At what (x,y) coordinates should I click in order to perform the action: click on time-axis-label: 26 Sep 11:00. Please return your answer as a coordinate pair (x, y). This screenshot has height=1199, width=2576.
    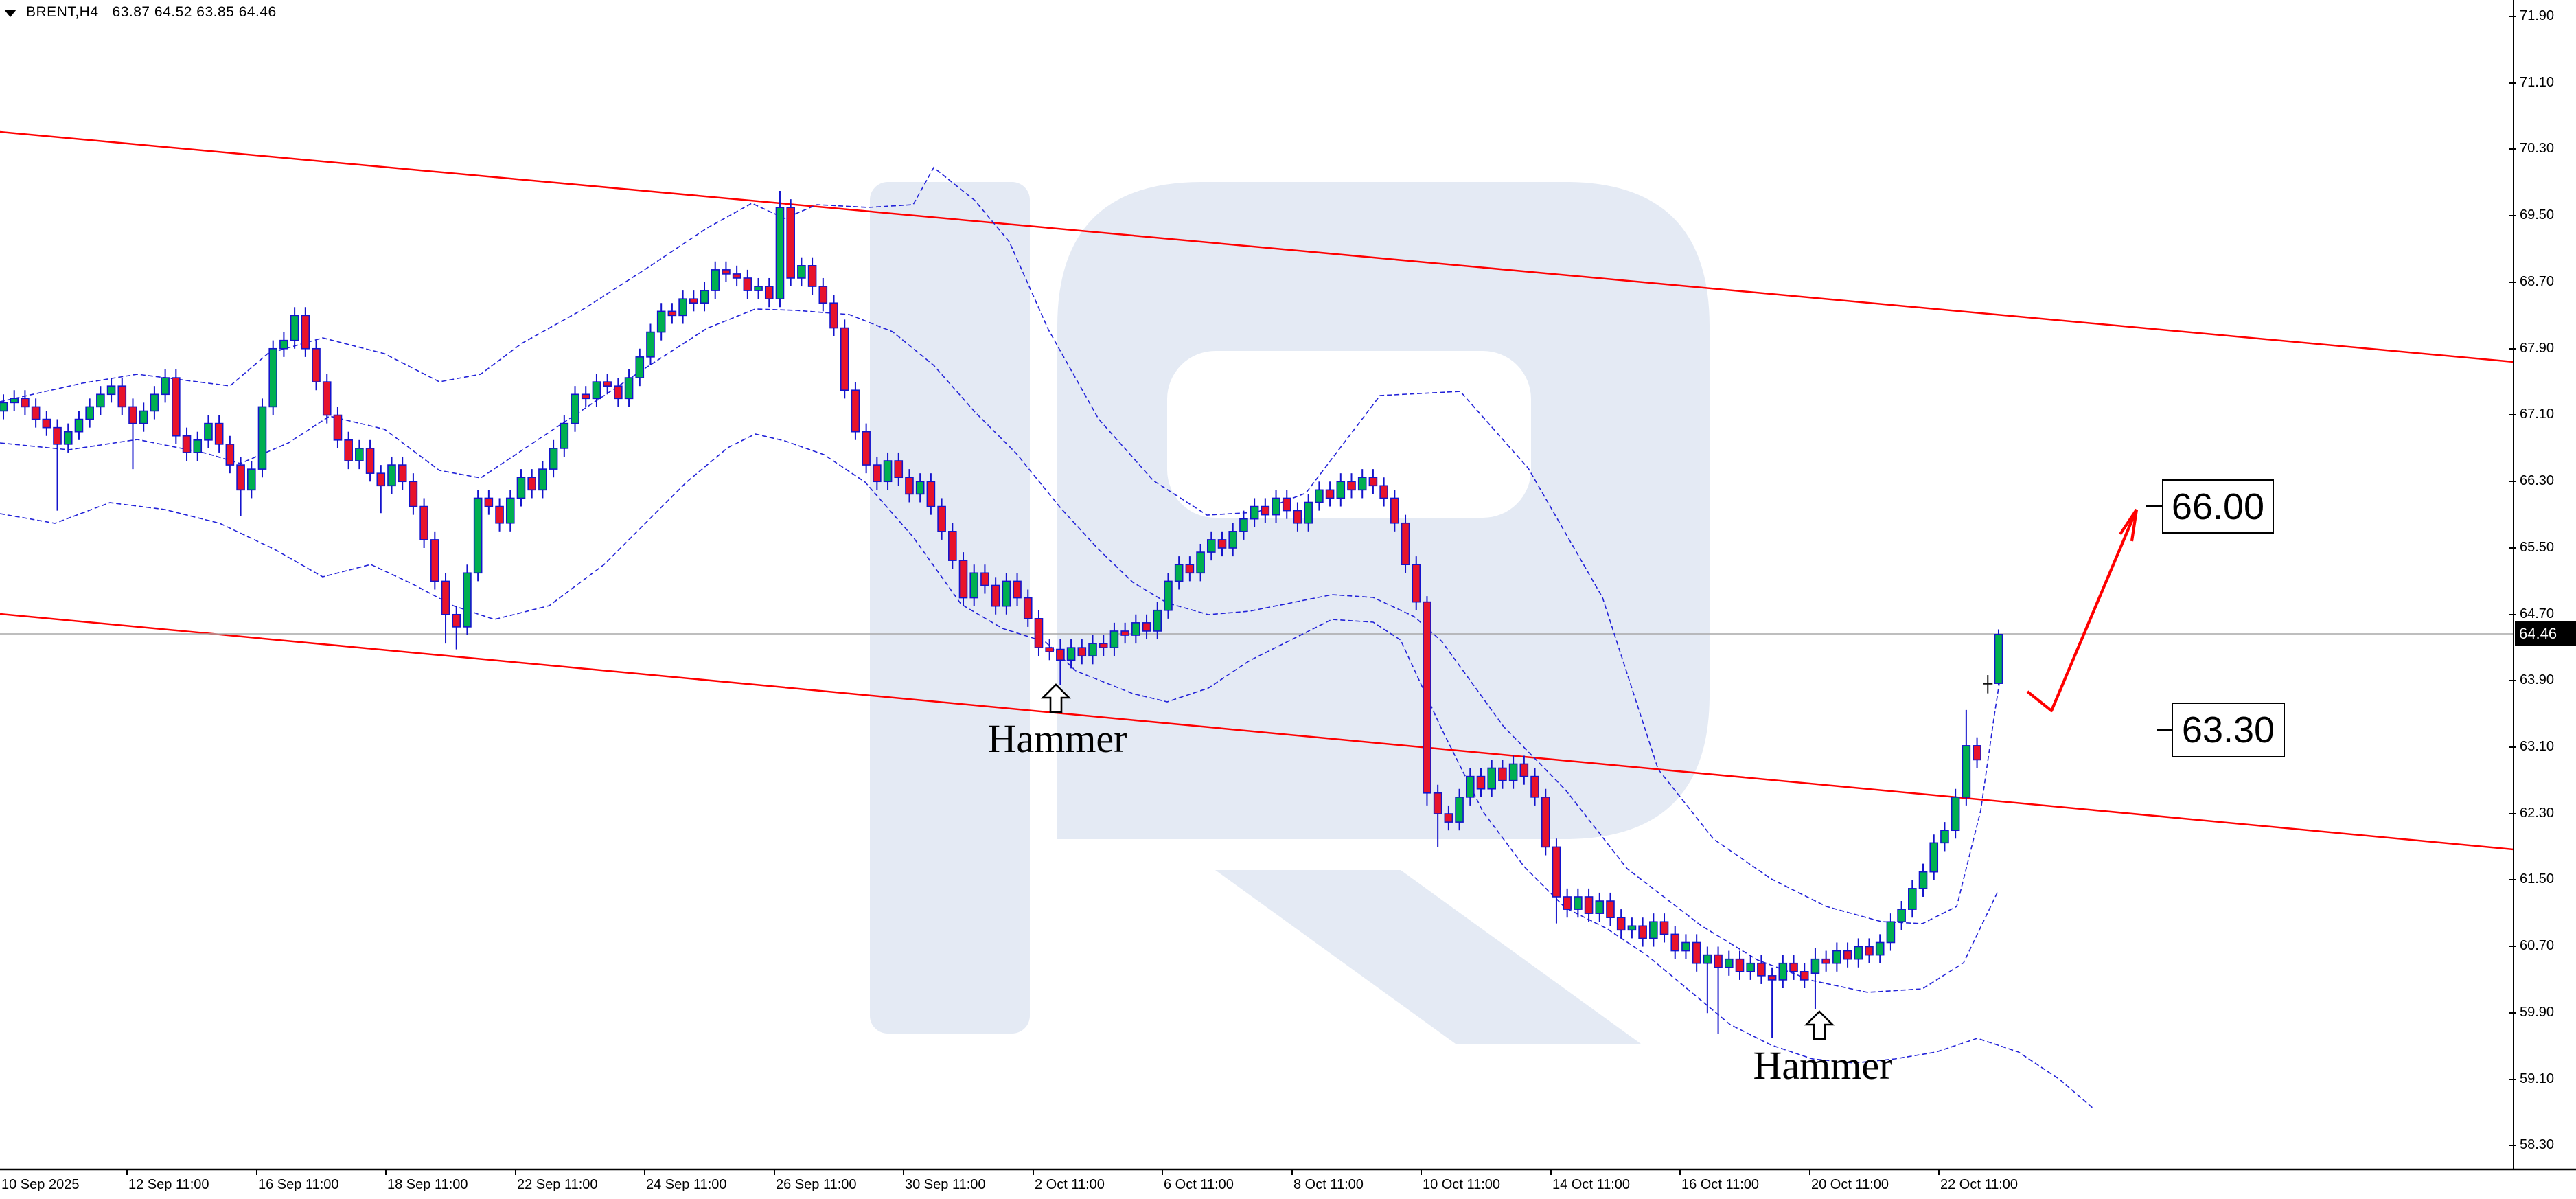
    Looking at the image, I should click on (816, 1184).